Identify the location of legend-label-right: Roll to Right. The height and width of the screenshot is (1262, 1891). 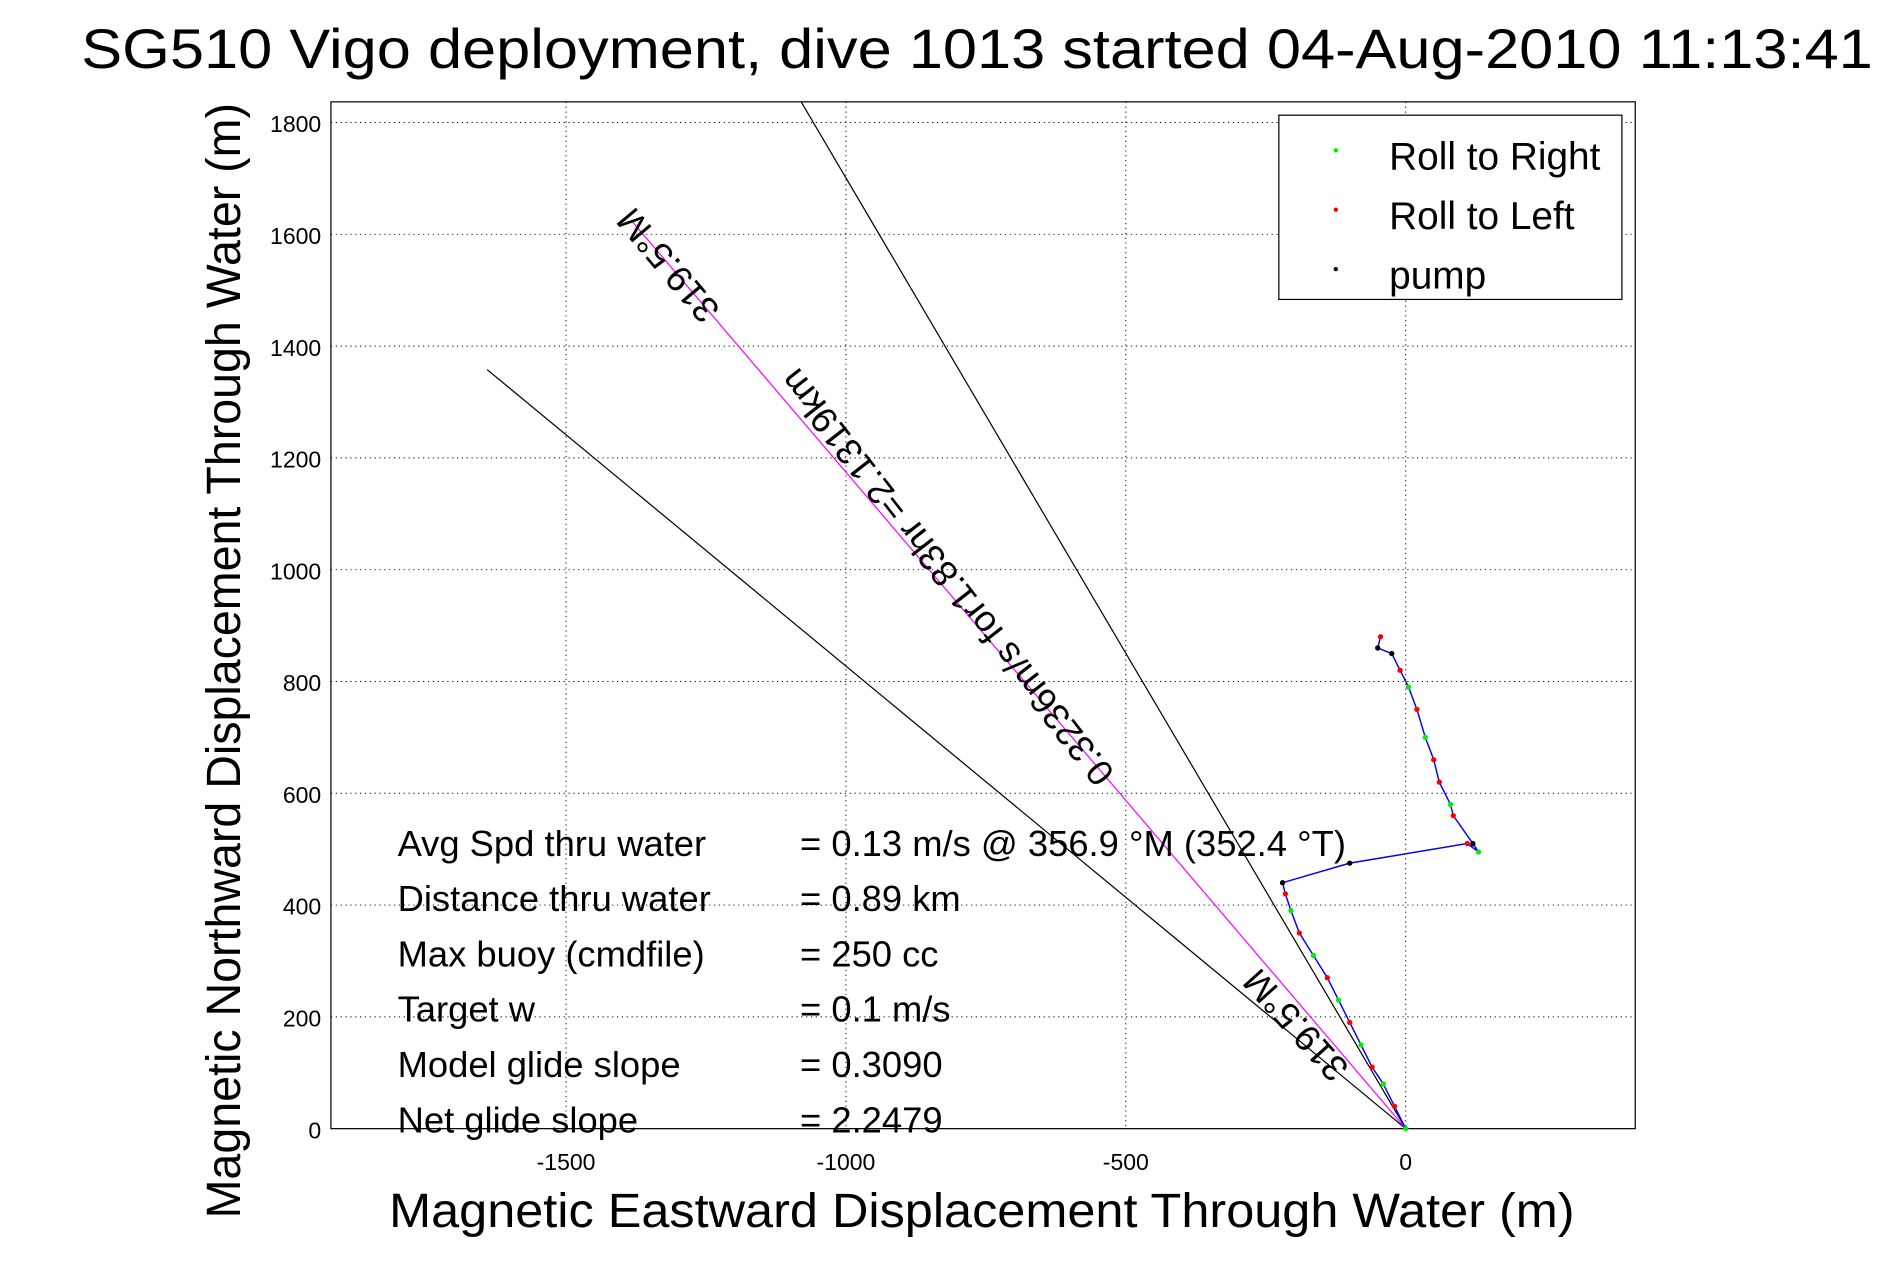
(1494, 157).